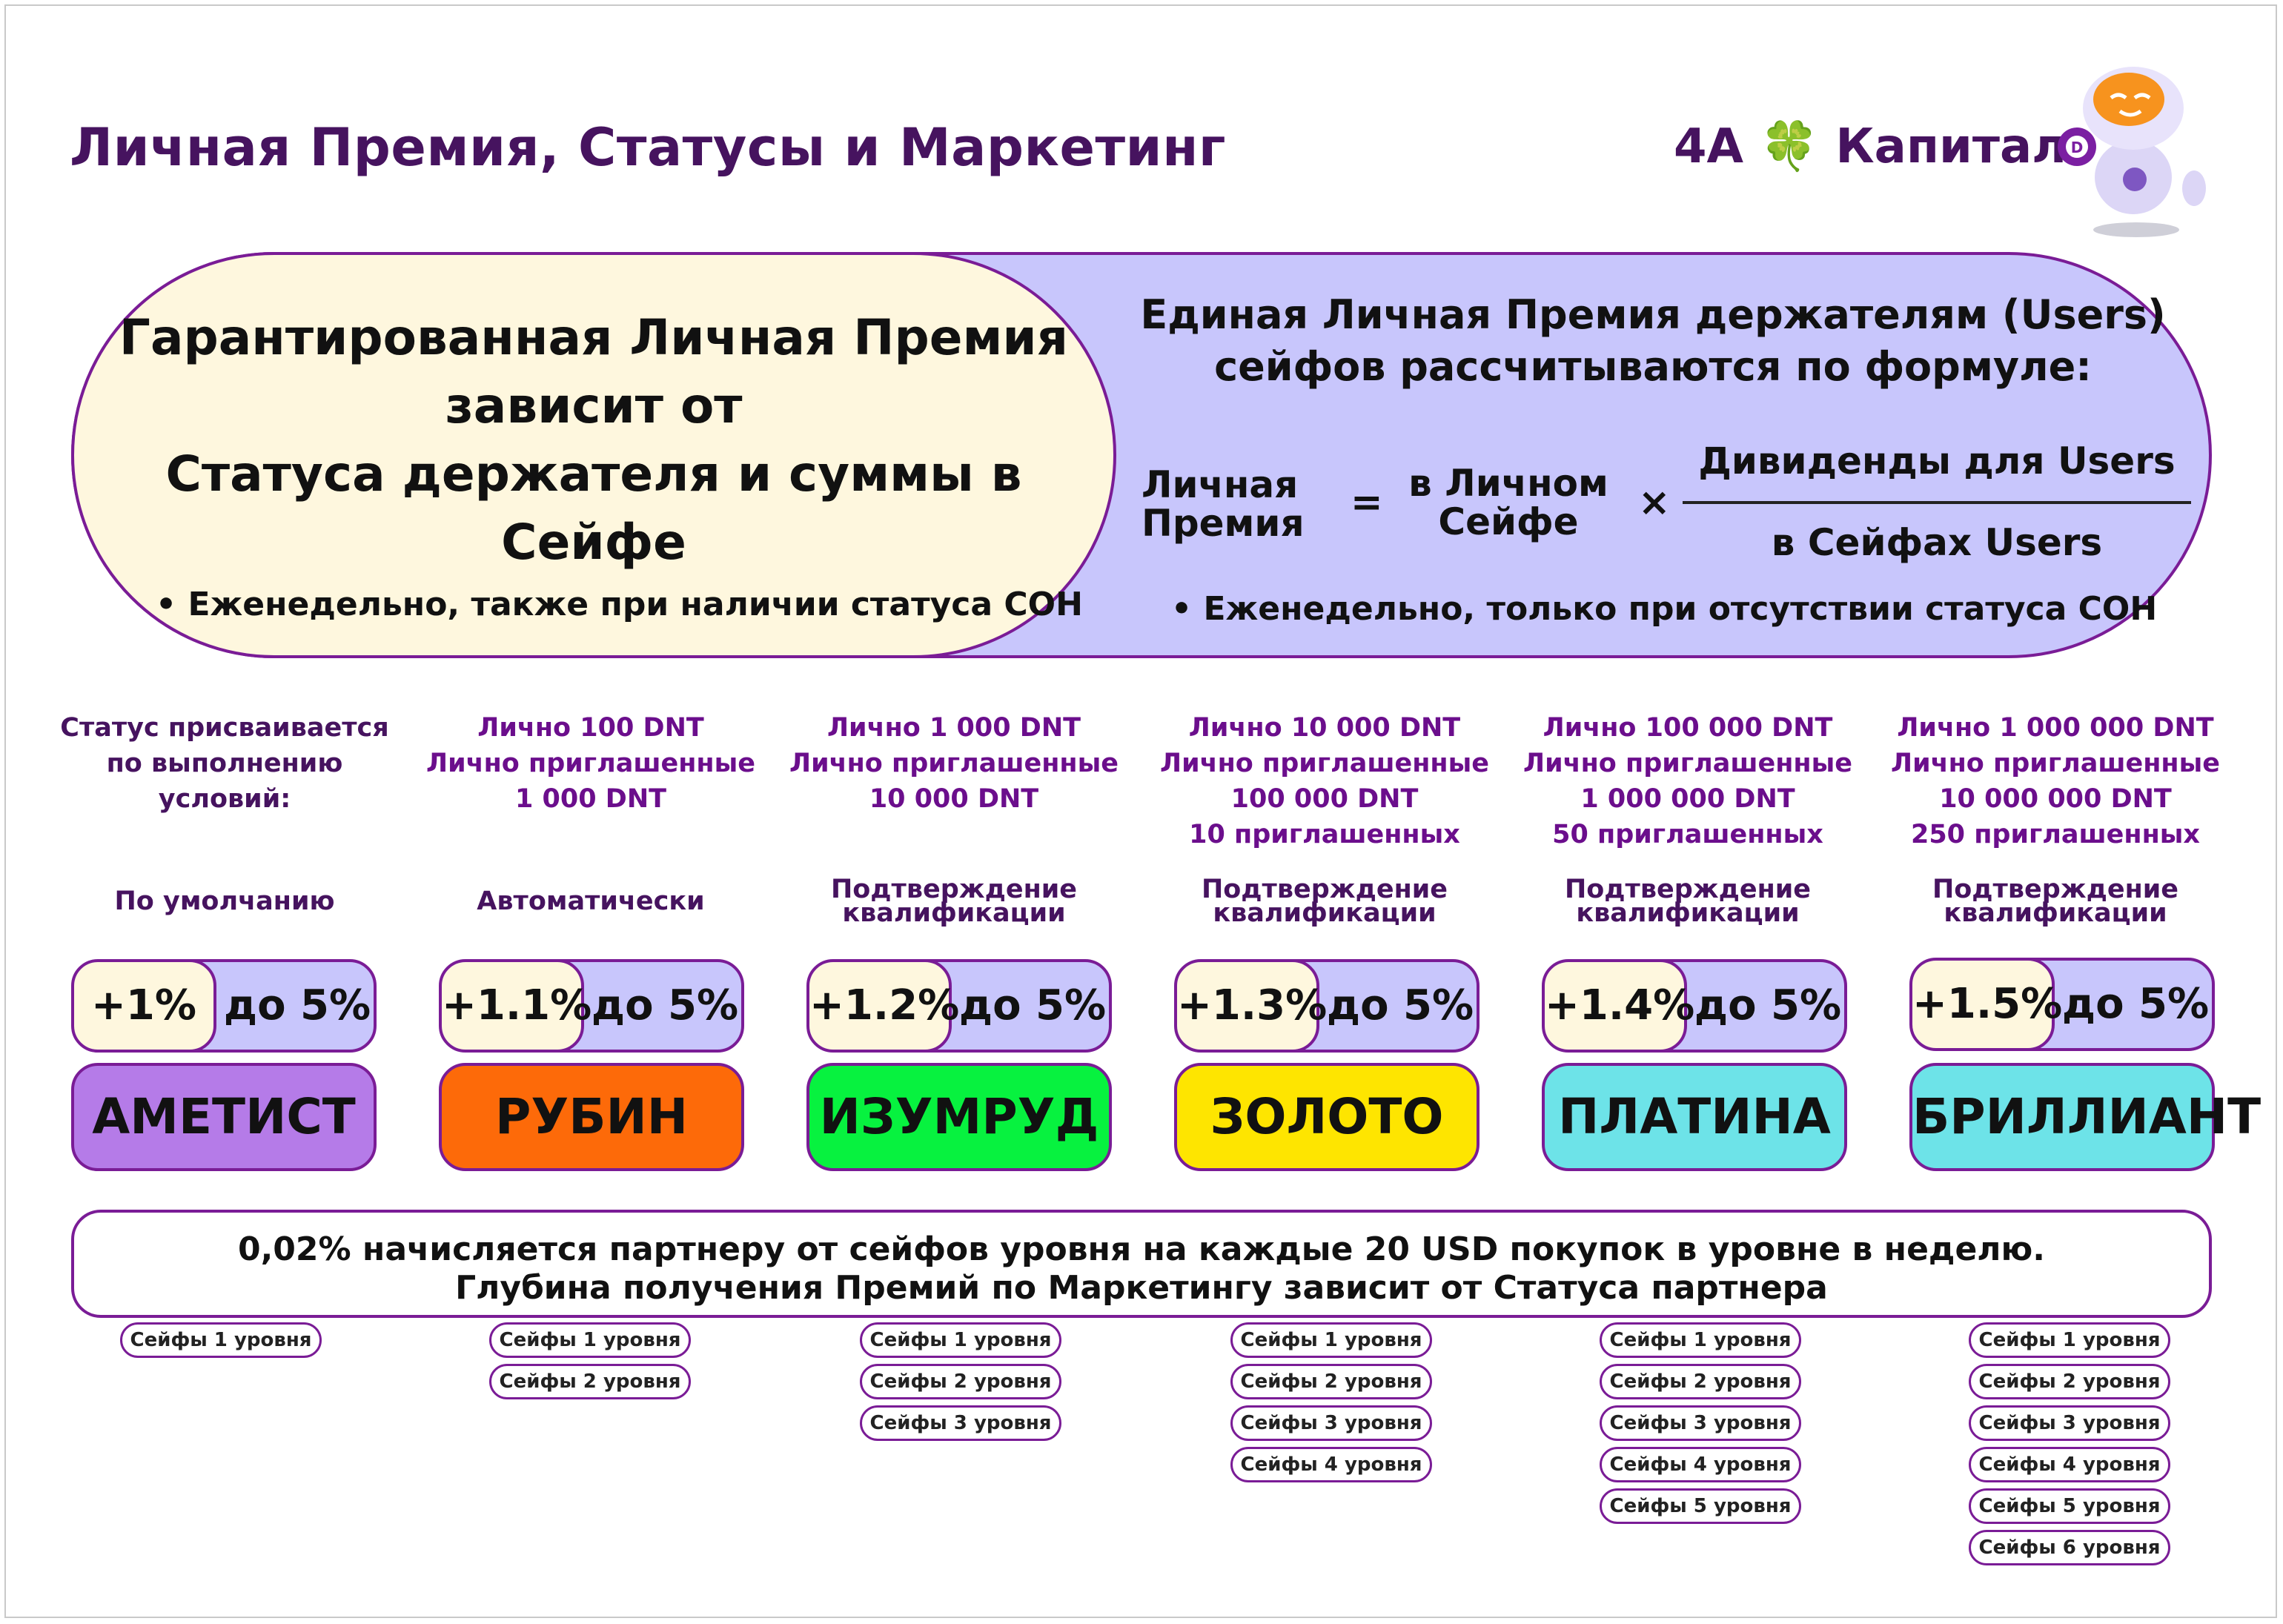 The image size is (2283, 1624). What do you see at coordinates (1688, 901) in the screenshot?
I see `status-confirm-platinum: Подтверждение квалификации` at bounding box center [1688, 901].